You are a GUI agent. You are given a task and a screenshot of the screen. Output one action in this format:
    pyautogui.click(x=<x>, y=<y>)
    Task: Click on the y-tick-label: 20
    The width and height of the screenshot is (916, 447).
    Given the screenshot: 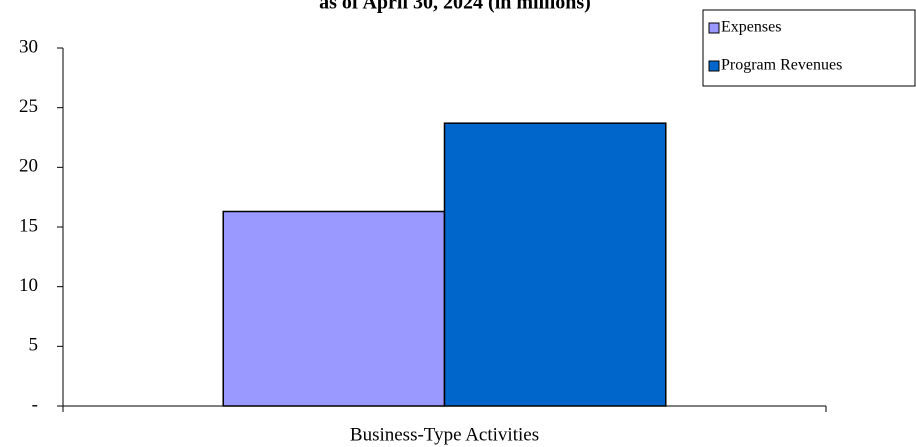 What is the action you would take?
    pyautogui.click(x=28, y=166)
    